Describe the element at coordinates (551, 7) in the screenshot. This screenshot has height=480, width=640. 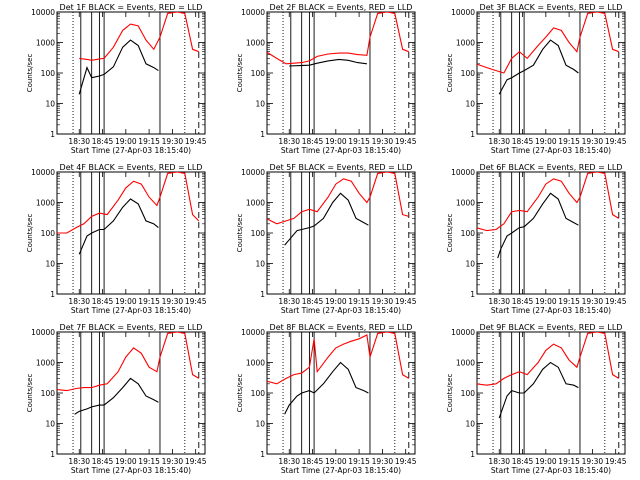
I see `panel-title: Det 3F BLACK = Events, RED = LLD` at that location.